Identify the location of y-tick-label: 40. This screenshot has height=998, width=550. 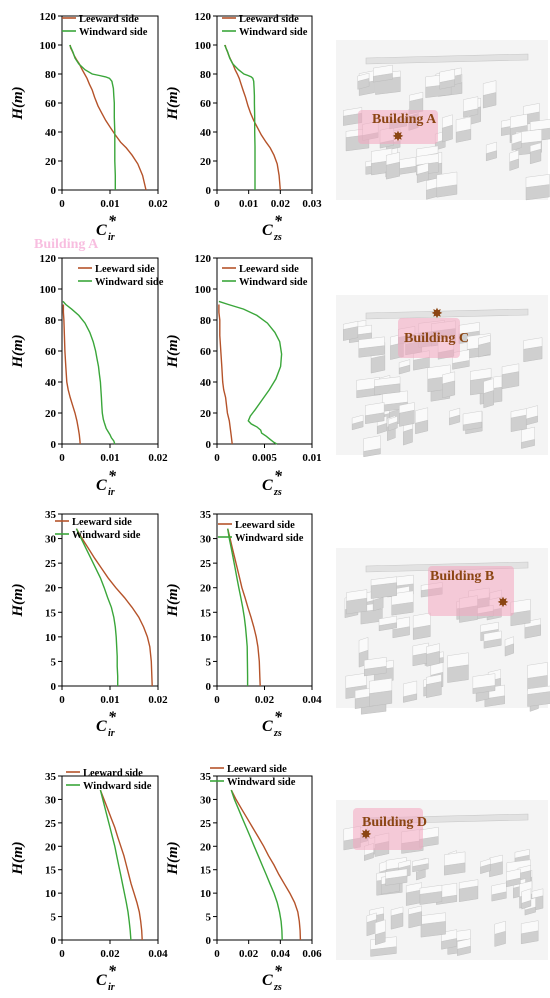
(206, 133).